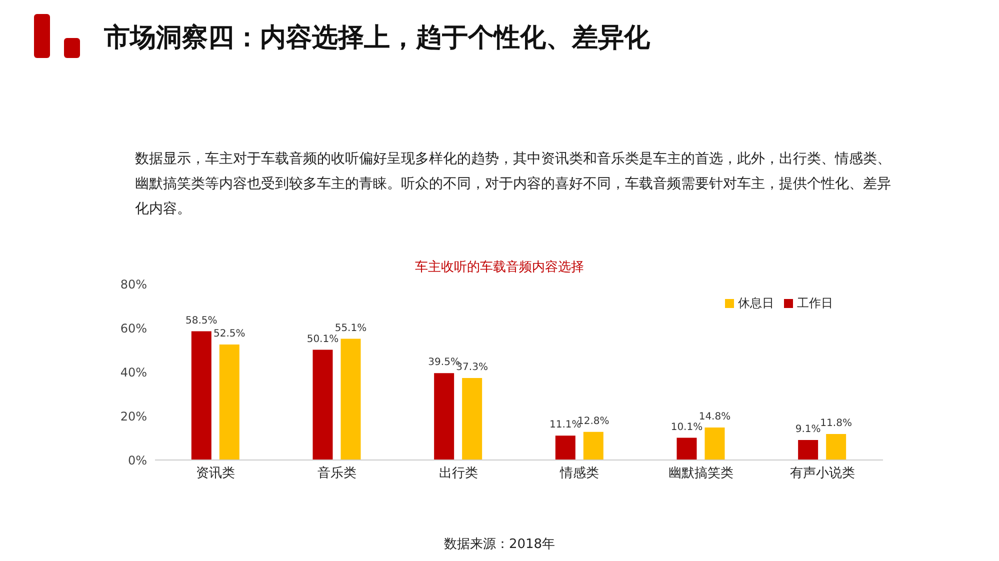 The image size is (999, 561). I want to click on y-tick-label: 60%, so click(133, 328).